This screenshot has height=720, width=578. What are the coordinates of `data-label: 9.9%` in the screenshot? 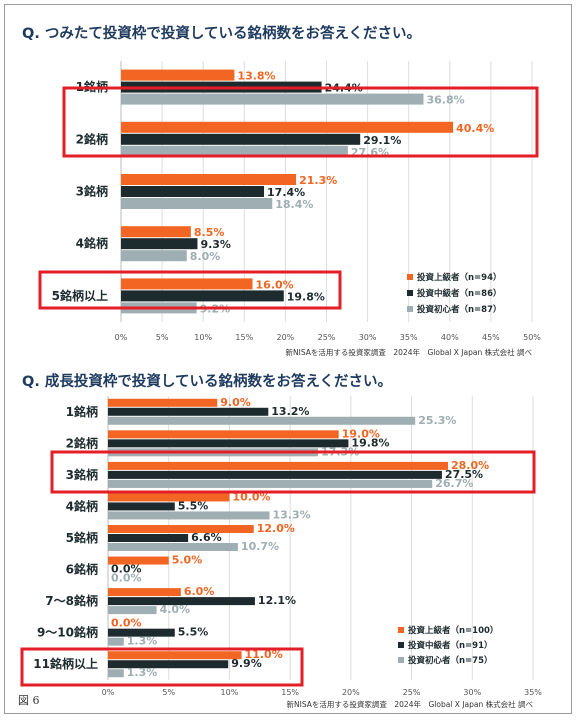 It's located at (246, 663).